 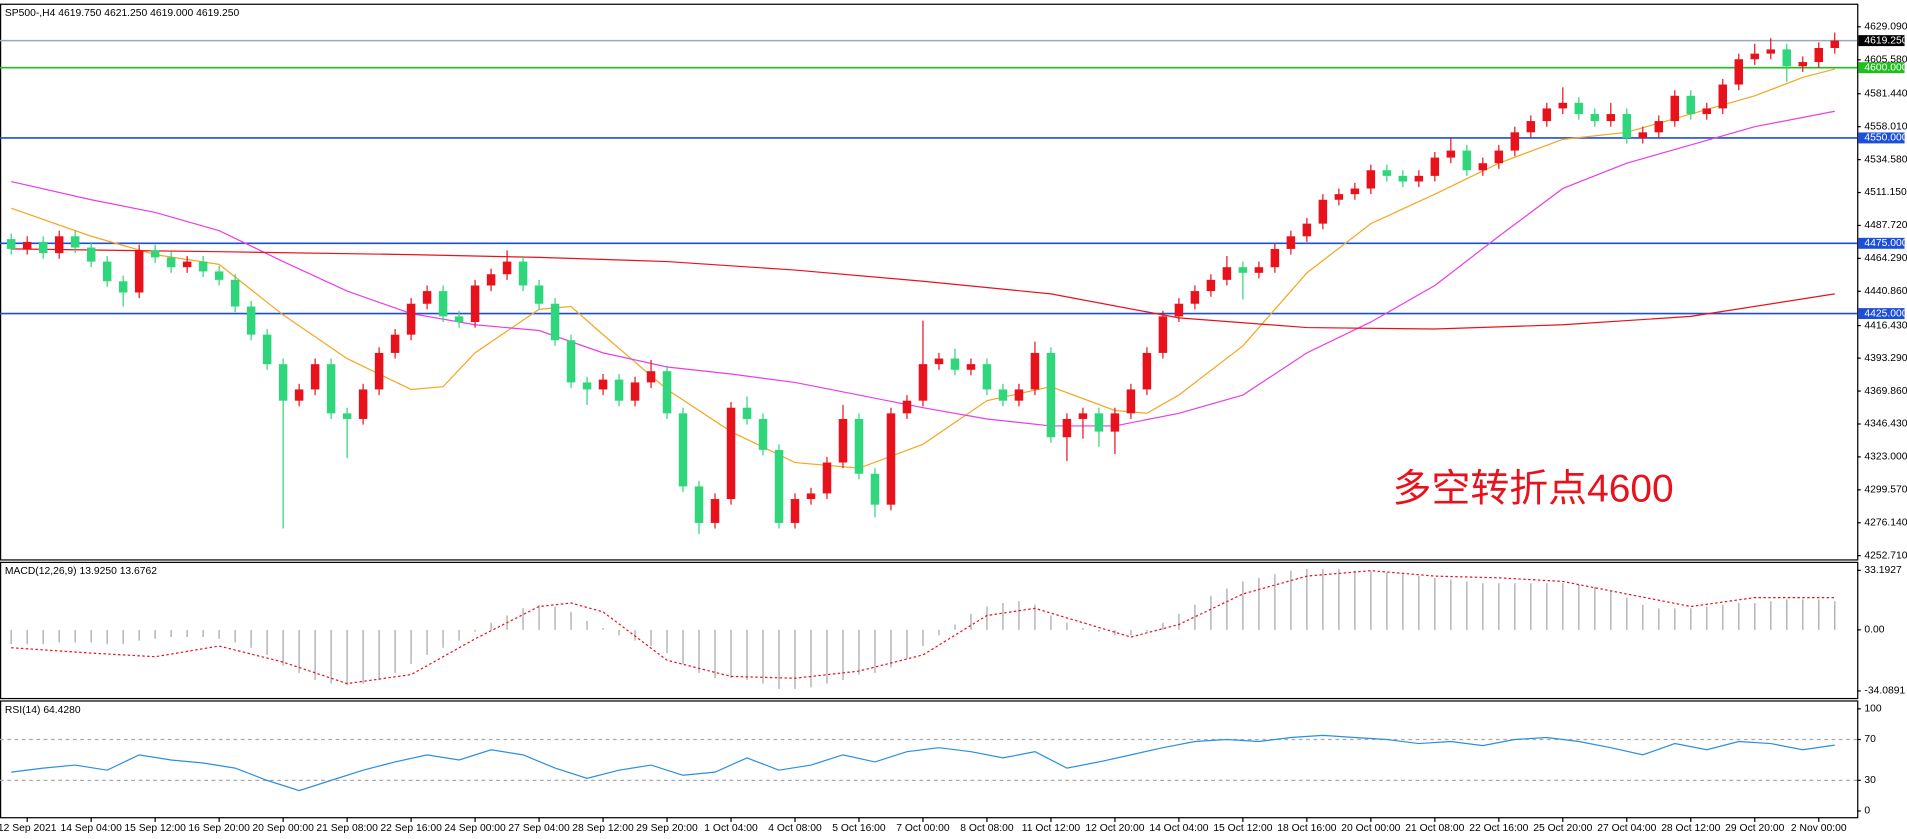 What do you see at coordinates (283, 828) in the screenshot?
I see `x-tick-label: 20 Sep 00:00` at bounding box center [283, 828].